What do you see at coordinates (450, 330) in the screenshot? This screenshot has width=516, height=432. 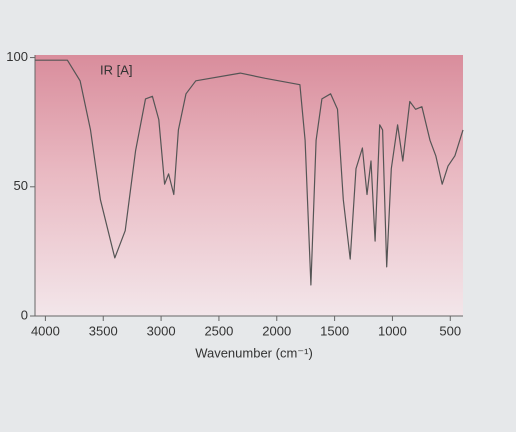 I see `x-tick-label: 500` at bounding box center [450, 330].